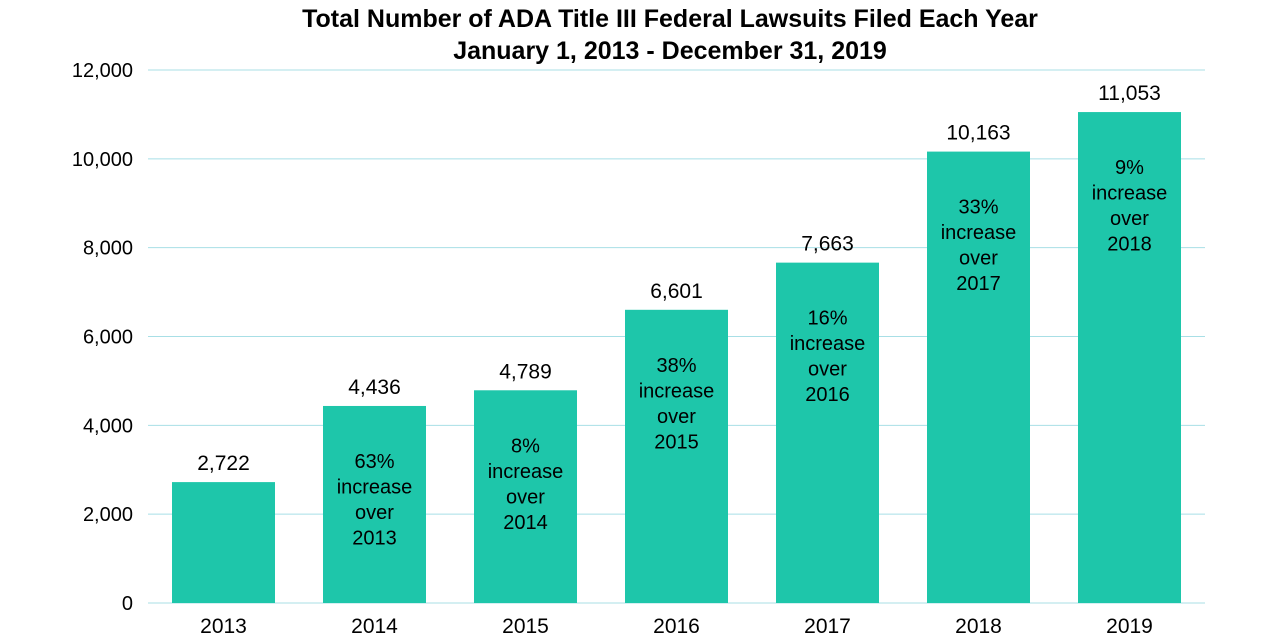 The height and width of the screenshot is (640, 1280). I want to click on value-label: 11,053, so click(1129, 93).